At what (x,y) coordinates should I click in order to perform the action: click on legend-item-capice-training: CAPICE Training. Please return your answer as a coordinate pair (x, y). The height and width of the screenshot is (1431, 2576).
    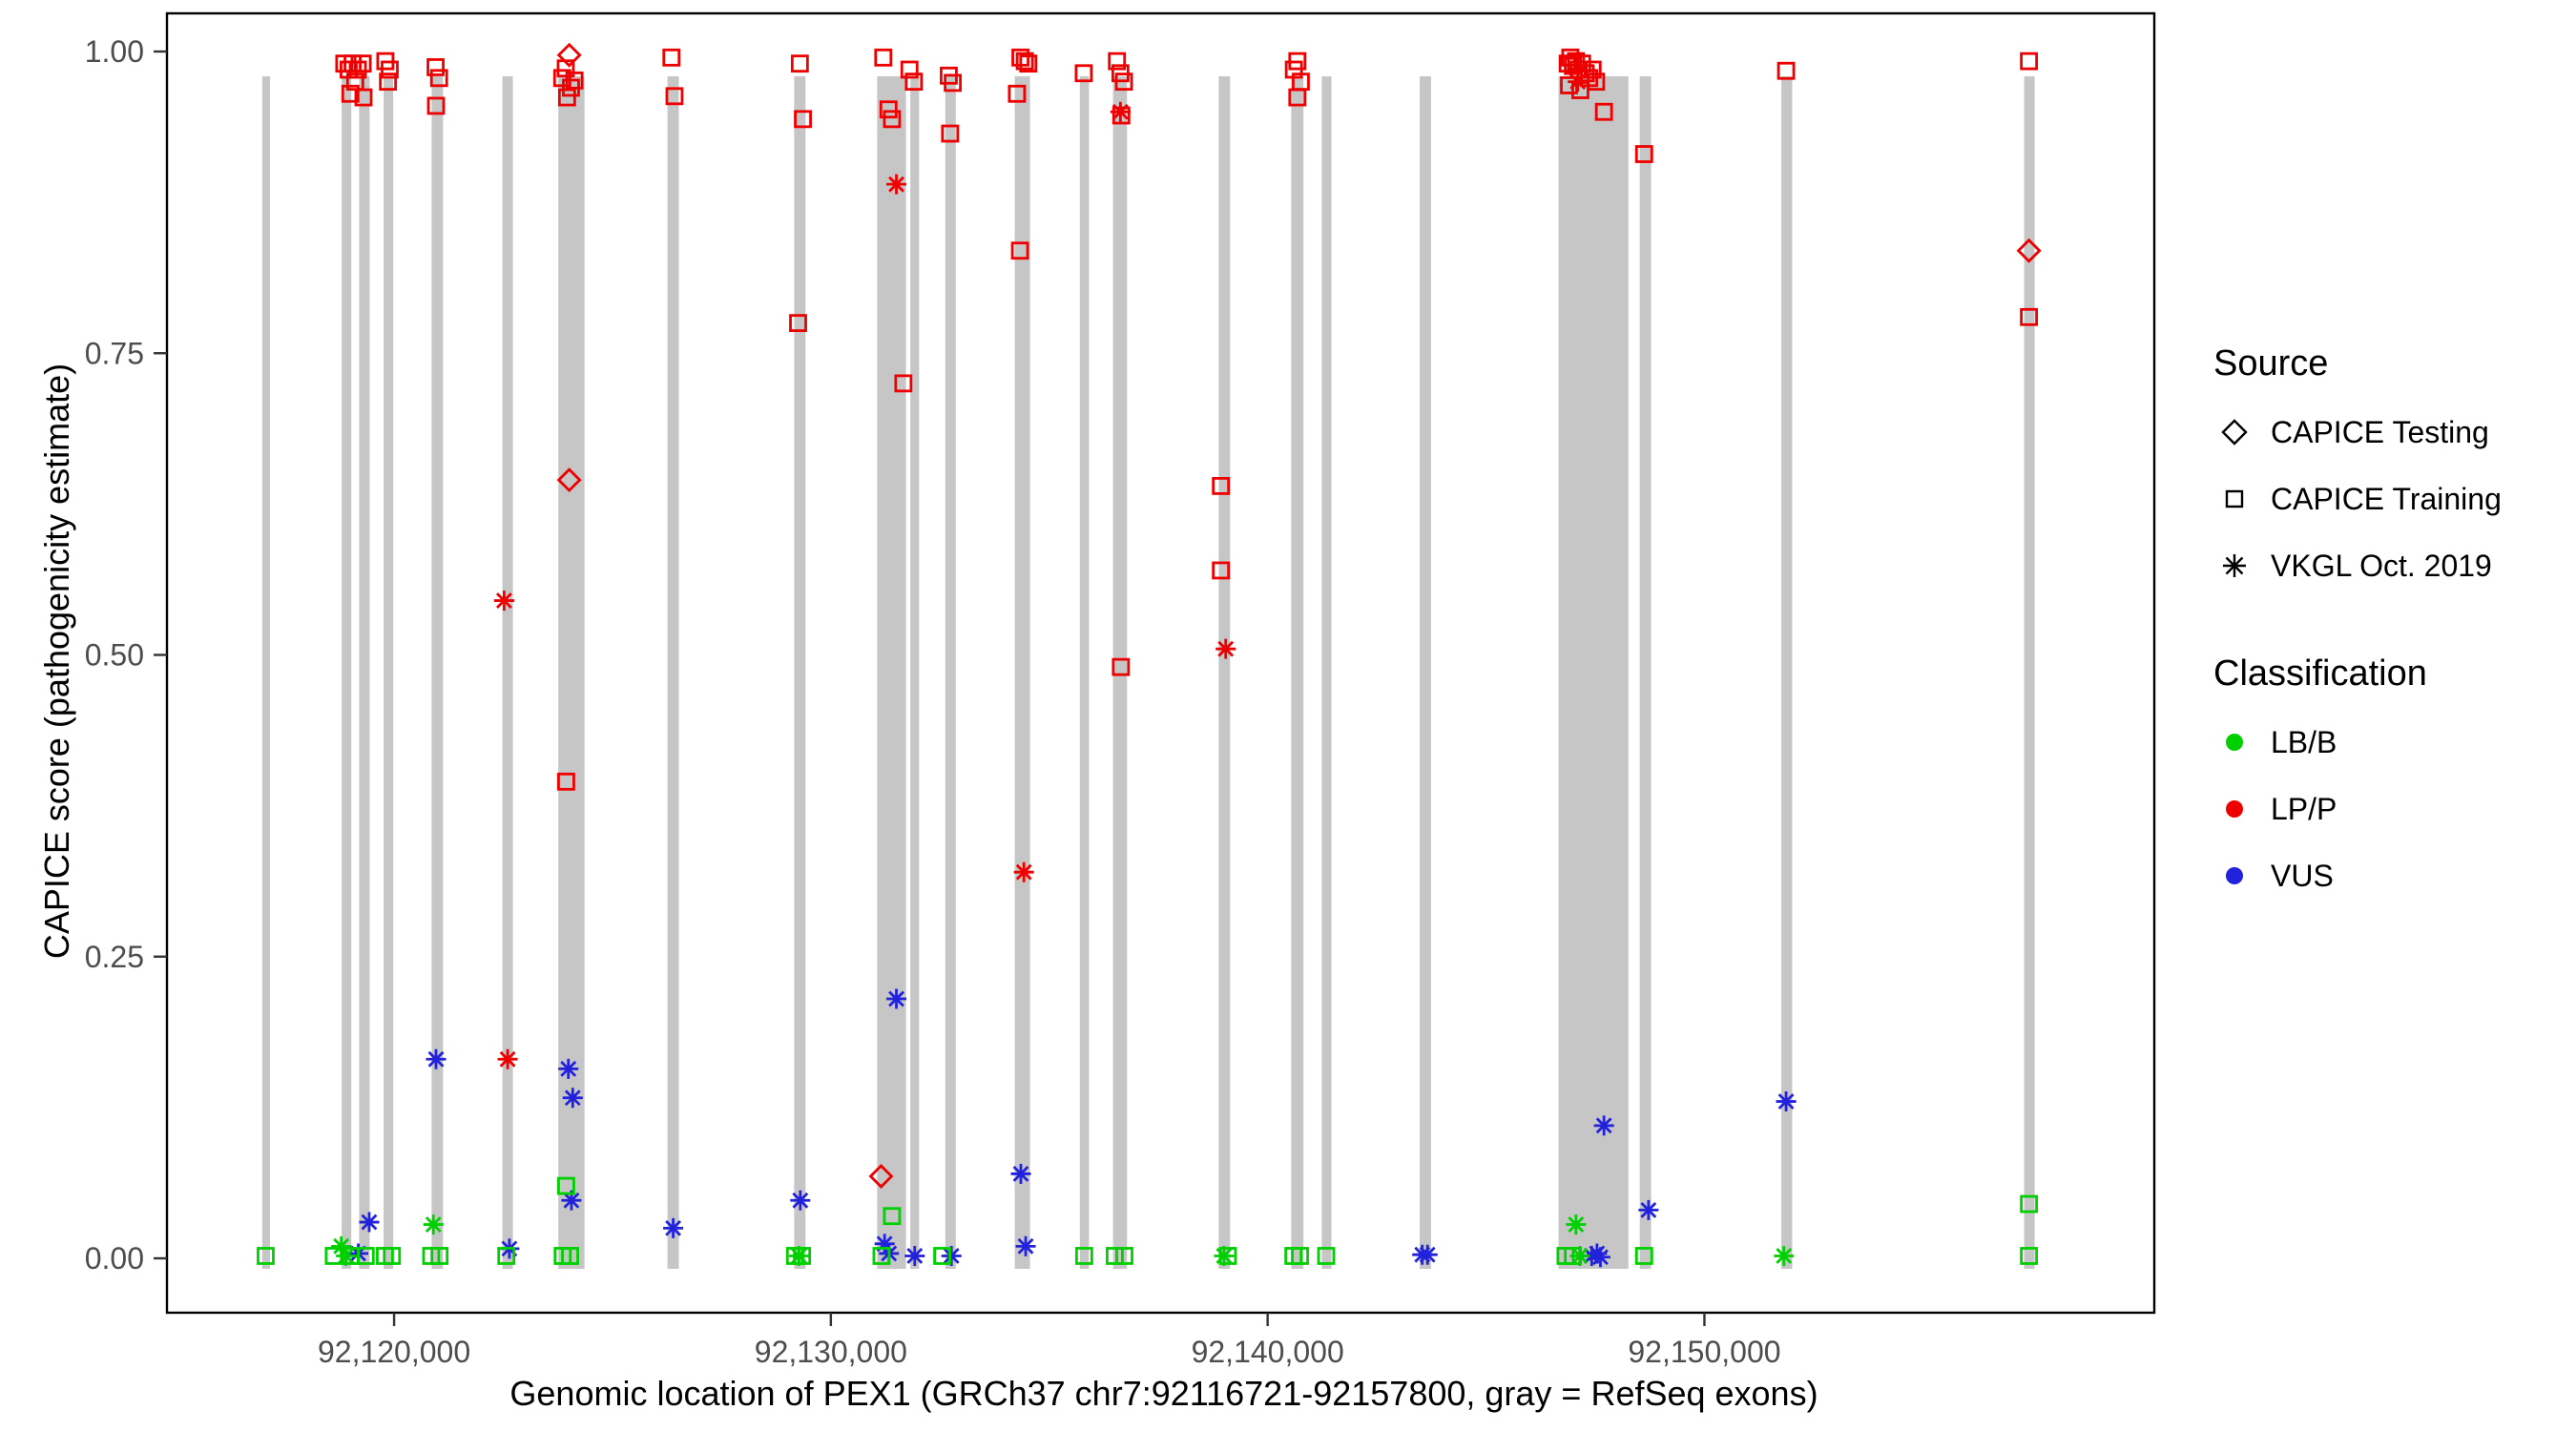
    Looking at the image, I should click on (2389, 499).